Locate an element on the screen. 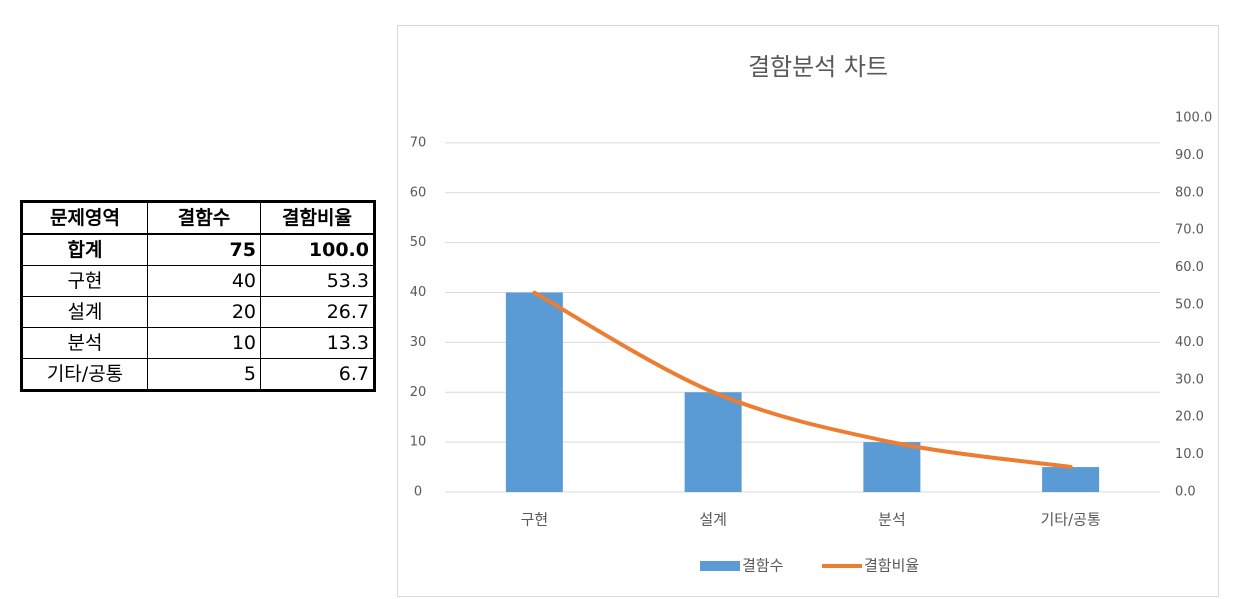 The image size is (1237, 599). y-tick-label: 40 is located at coordinates (418, 292).